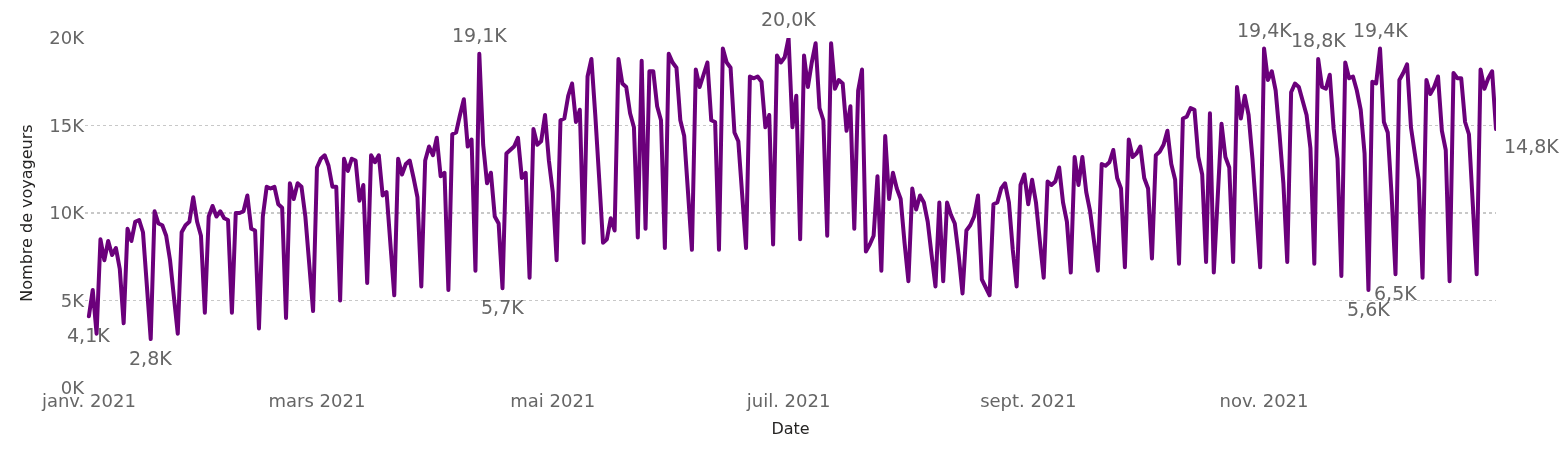 This screenshot has height=450, width=1566. I want to click on x-tick-label: mars 2021, so click(317, 400).